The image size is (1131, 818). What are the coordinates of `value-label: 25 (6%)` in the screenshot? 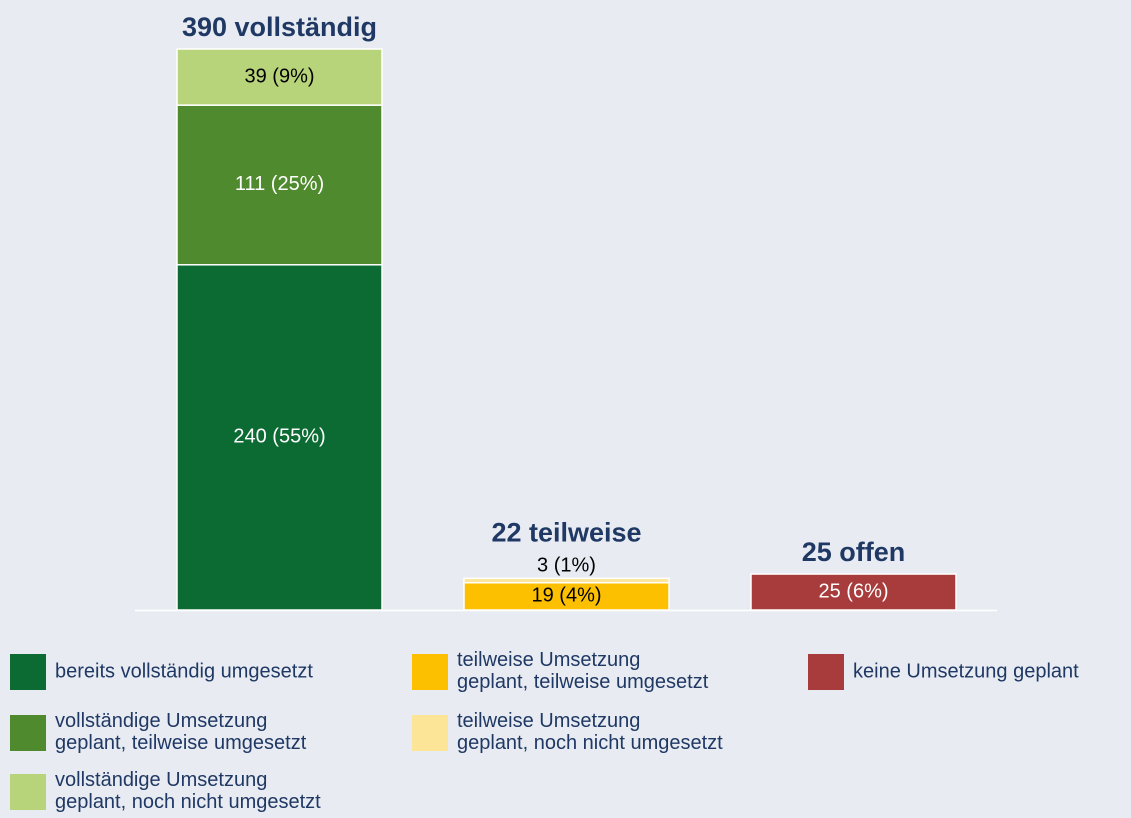 It's located at (853, 591).